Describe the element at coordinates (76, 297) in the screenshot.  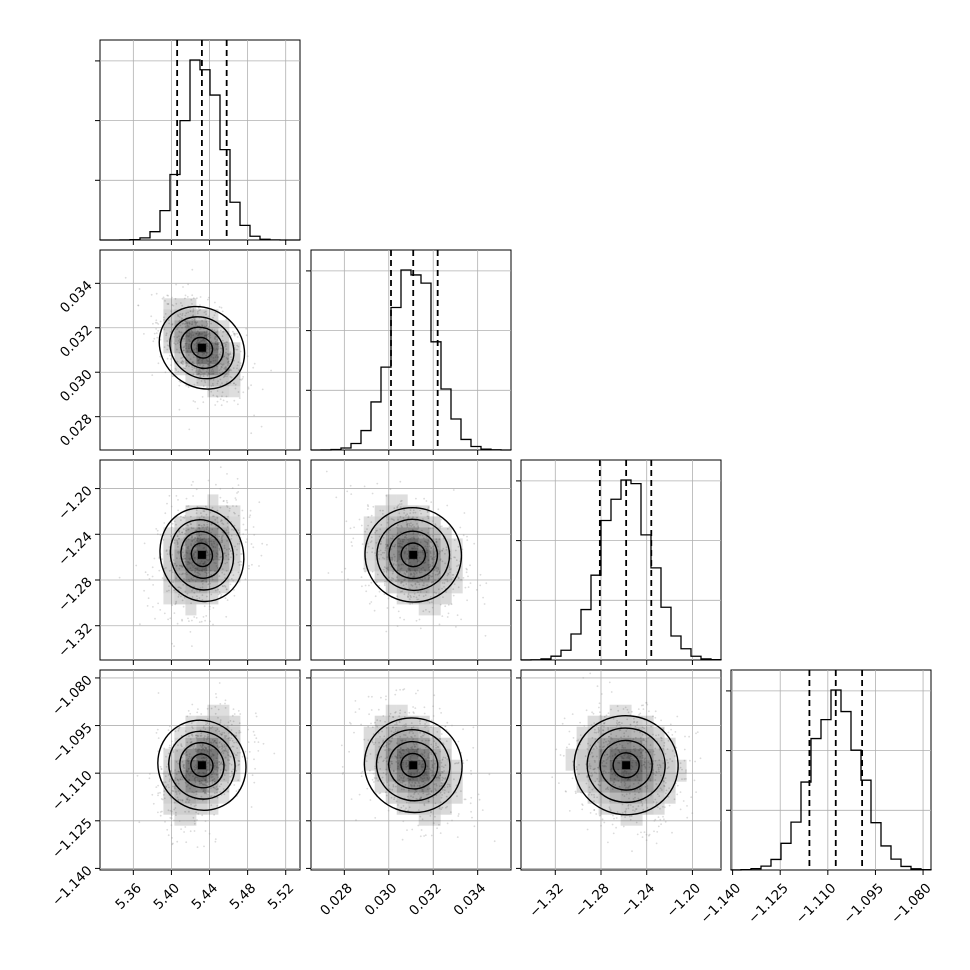
I see `y-tick-label: 0.034` at that location.